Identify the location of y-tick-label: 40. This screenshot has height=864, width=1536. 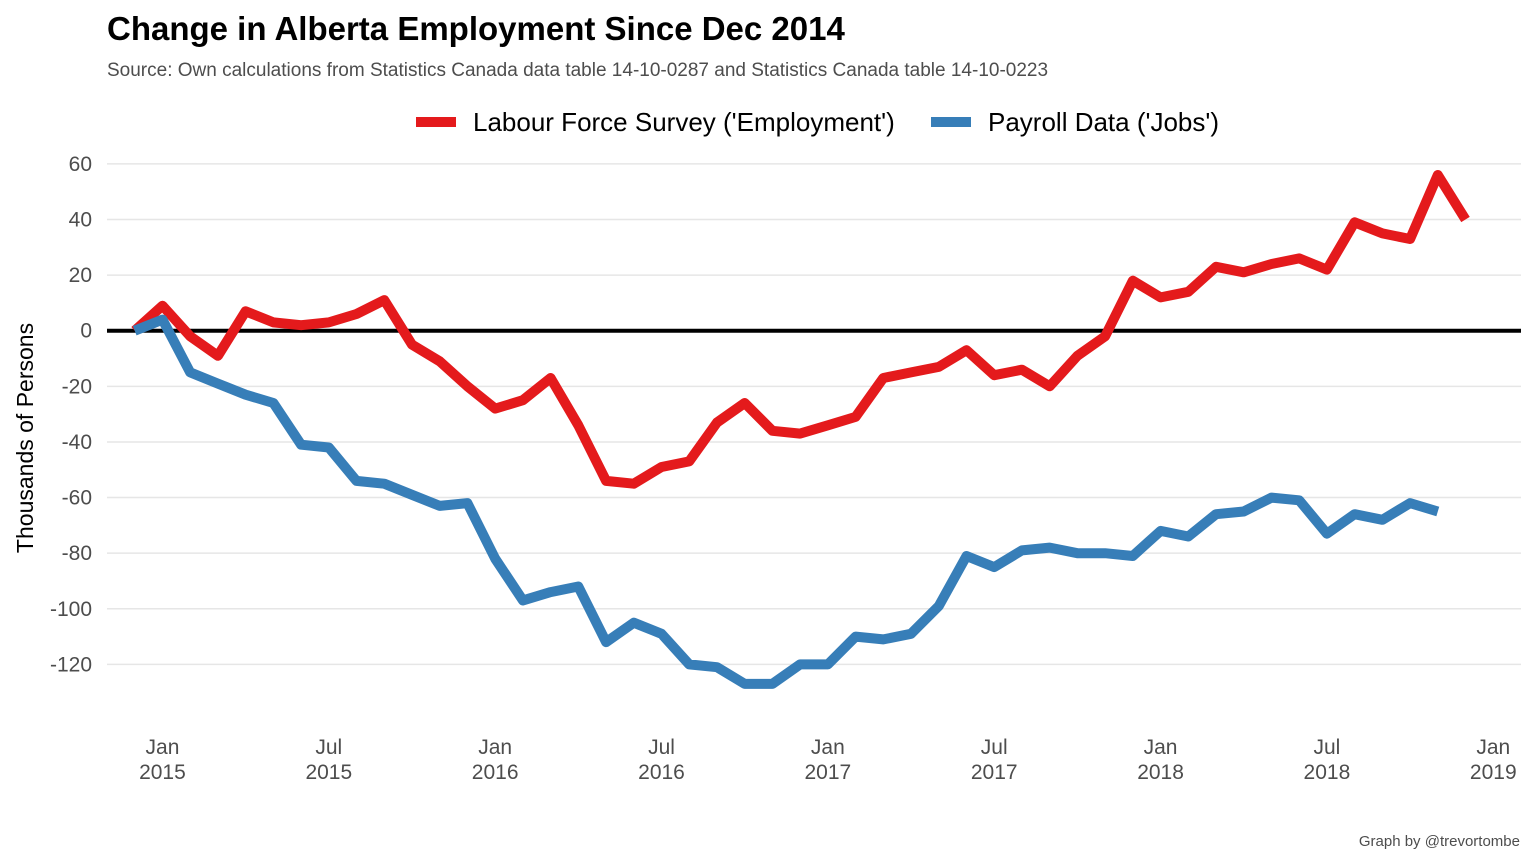
(80, 220).